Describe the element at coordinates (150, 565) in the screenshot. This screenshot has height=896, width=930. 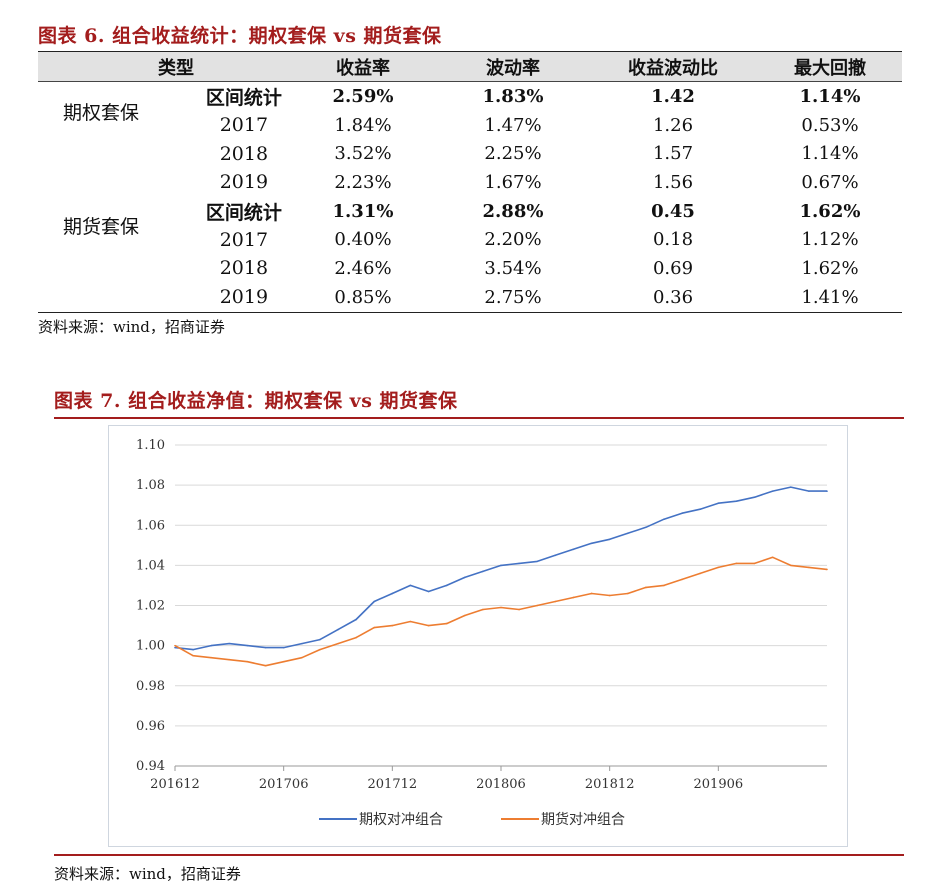
I see `y-tick-label: 1.04` at that location.